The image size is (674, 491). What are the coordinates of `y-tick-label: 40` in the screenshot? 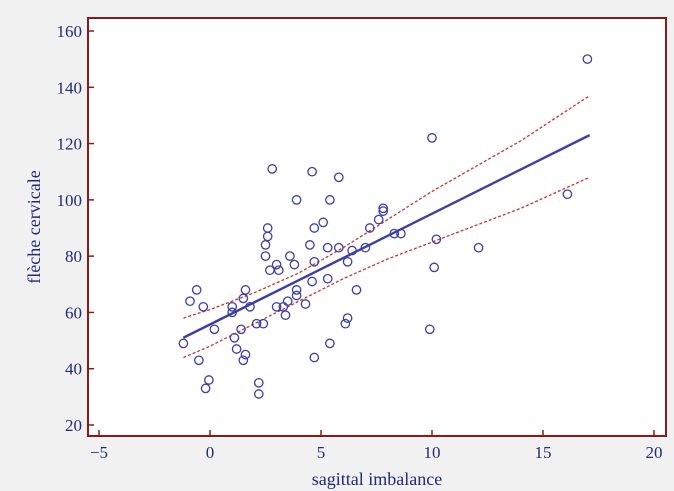 It's located at (73, 369).